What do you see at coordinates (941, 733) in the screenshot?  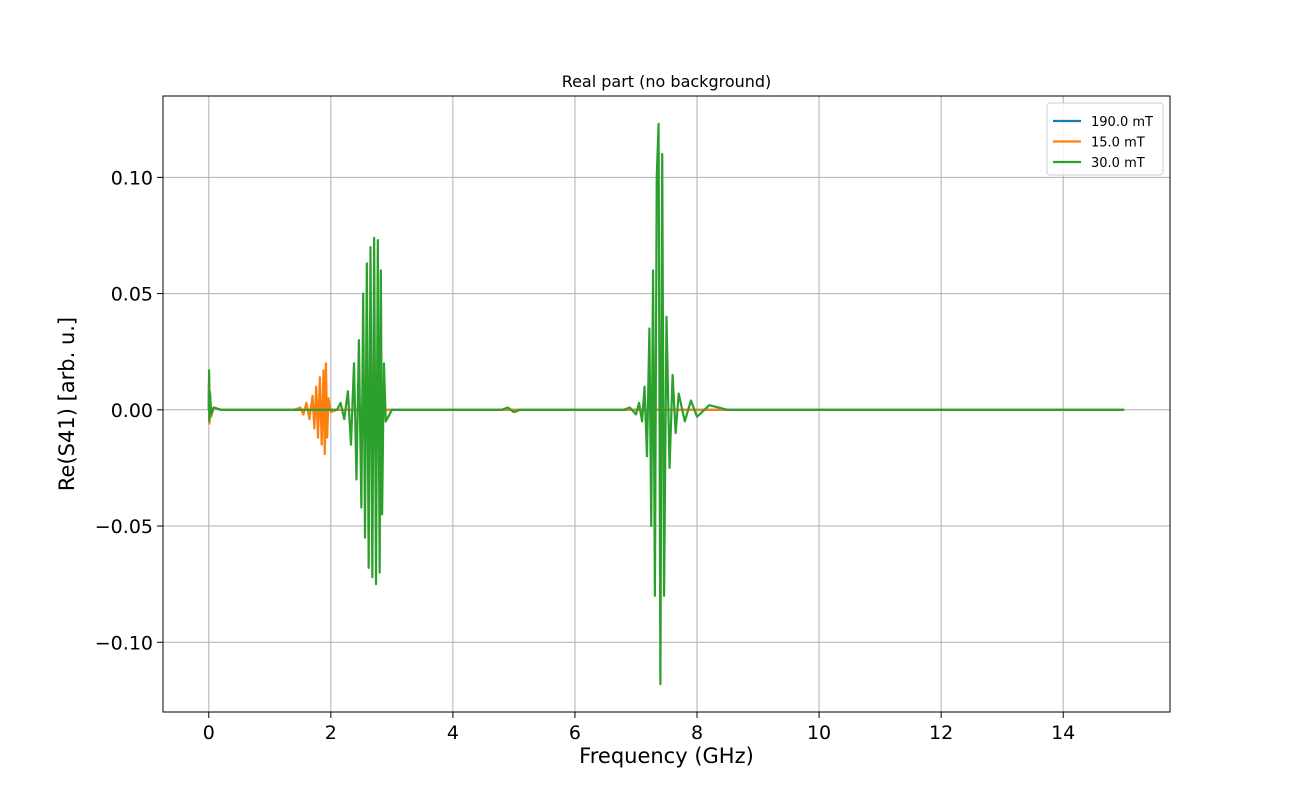 I see `x-tick-label: 12` at bounding box center [941, 733].